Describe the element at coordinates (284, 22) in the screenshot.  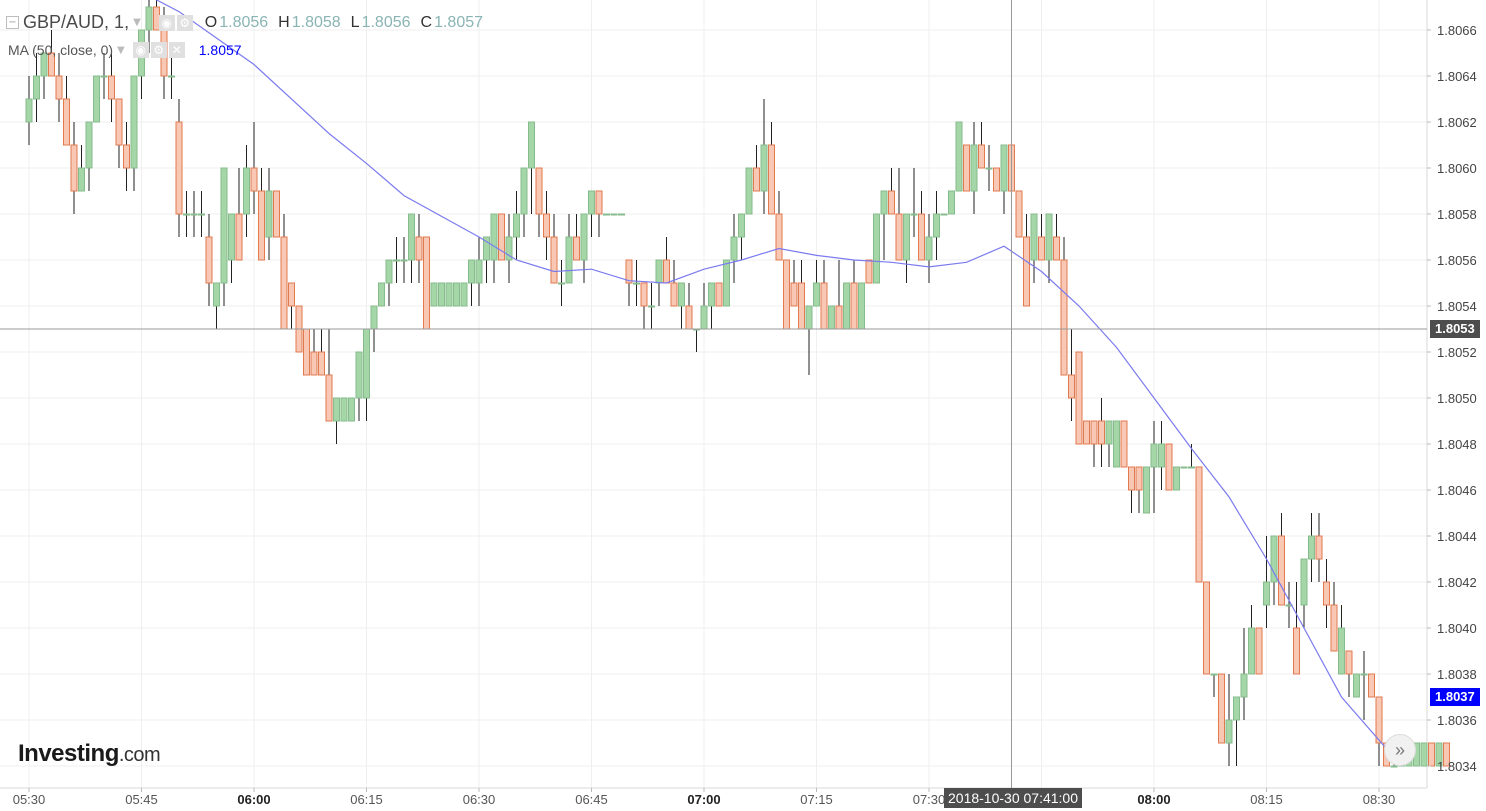
I see `high-label: H` at that location.